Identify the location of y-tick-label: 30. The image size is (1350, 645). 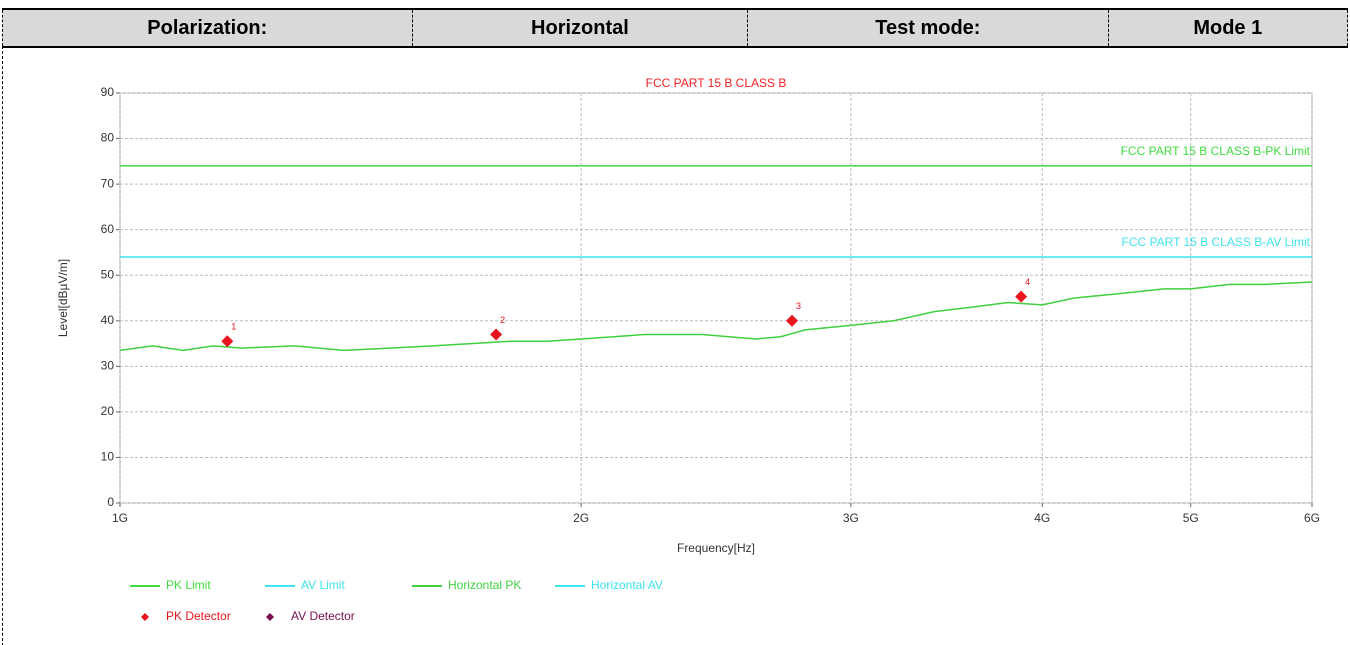
(108, 366).